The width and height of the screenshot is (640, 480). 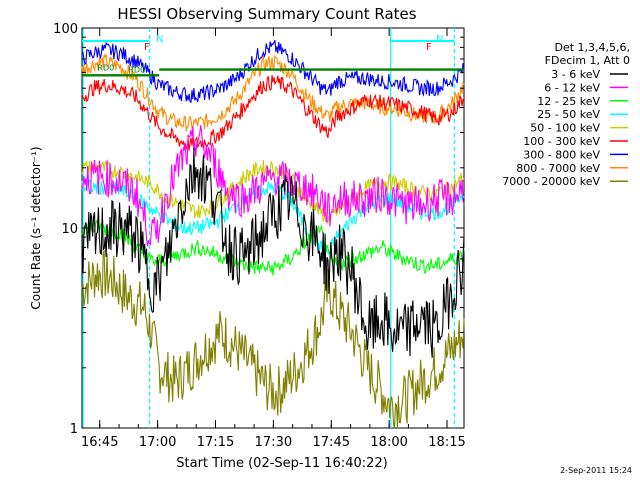 What do you see at coordinates (592, 47) in the screenshot?
I see `legend-header-1: Det 1,3,4,5,6,` at bounding box center [592, 47].